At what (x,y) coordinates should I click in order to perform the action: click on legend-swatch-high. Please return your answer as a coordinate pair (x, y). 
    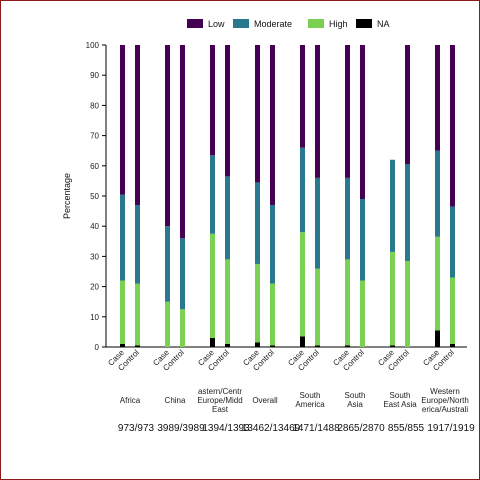
    Looking at the image, I should click on (316, 23).